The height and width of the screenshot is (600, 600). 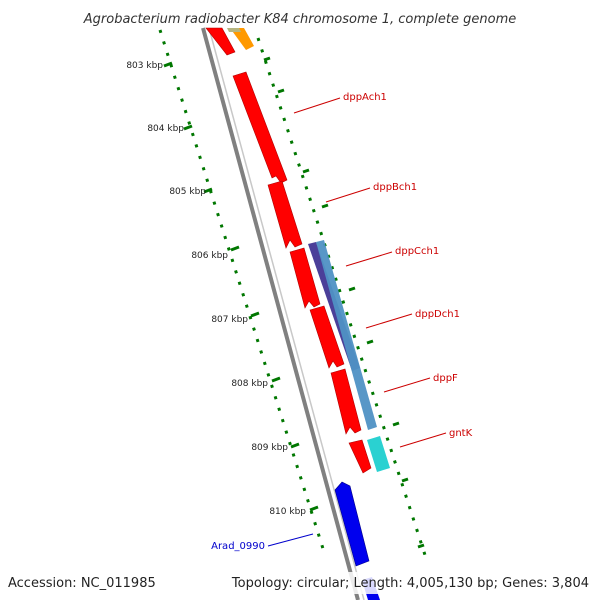 What do you see at coordinates (234, 30) in the screenshot?
I see `olive-feature` at bounding box center [234, 30].